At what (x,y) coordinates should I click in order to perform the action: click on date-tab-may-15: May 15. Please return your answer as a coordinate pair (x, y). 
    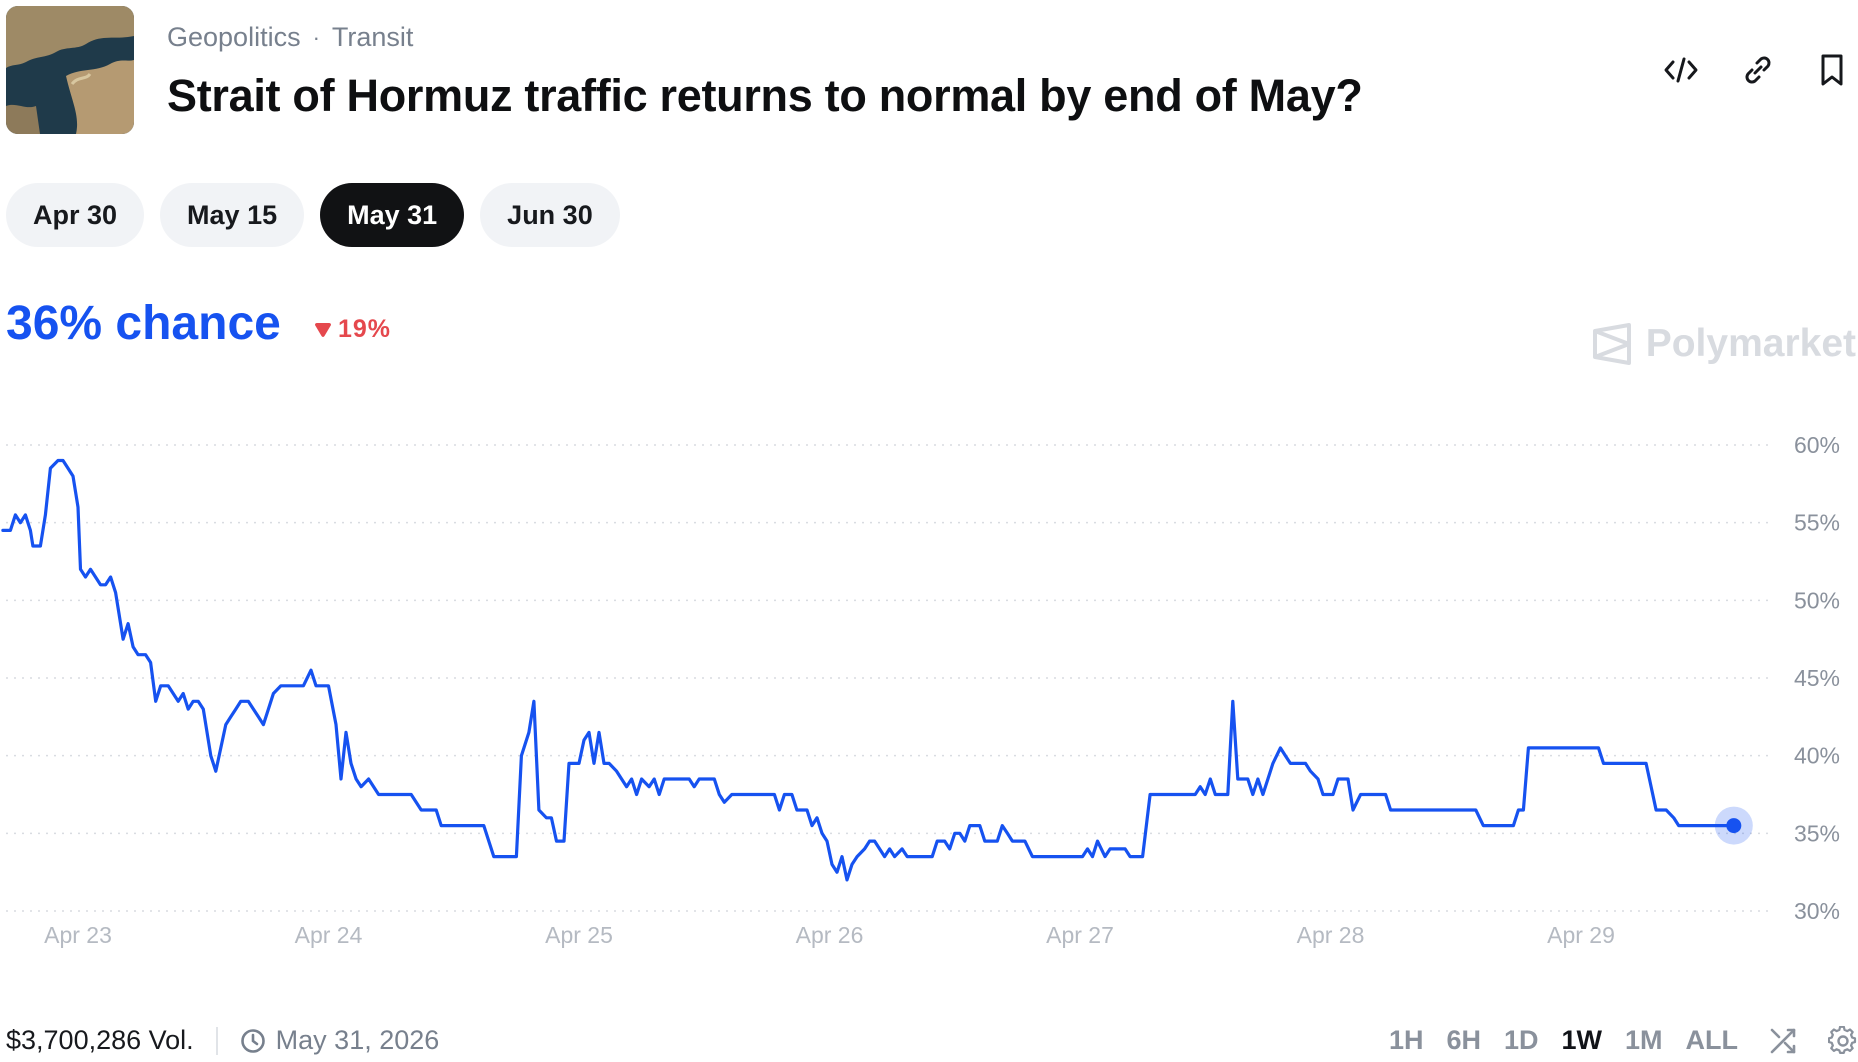
    Looking at the image, I should click on (232, 215).